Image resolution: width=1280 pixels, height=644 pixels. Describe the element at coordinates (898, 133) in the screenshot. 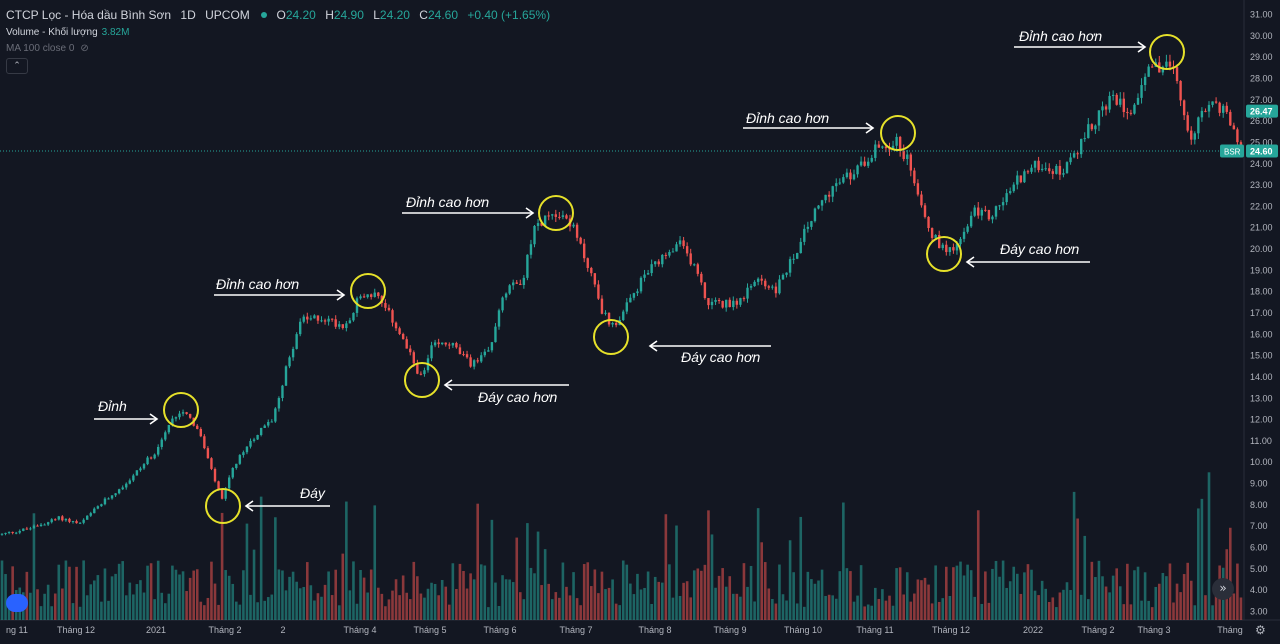

I see `peak-marker-circle` at that location.